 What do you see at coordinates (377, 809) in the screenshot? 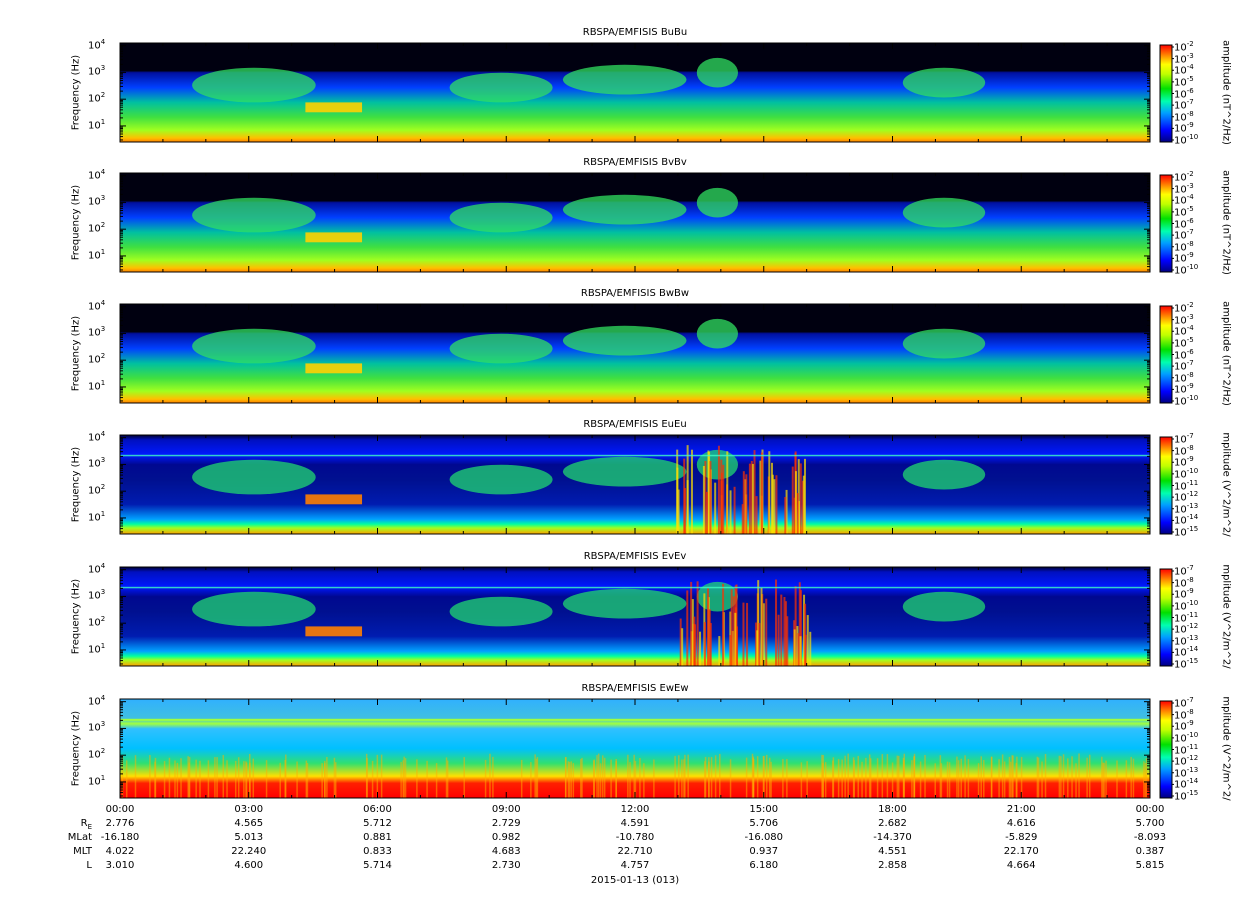
I see `x-tick-label: 06:00` at bounding box center [377, 809].